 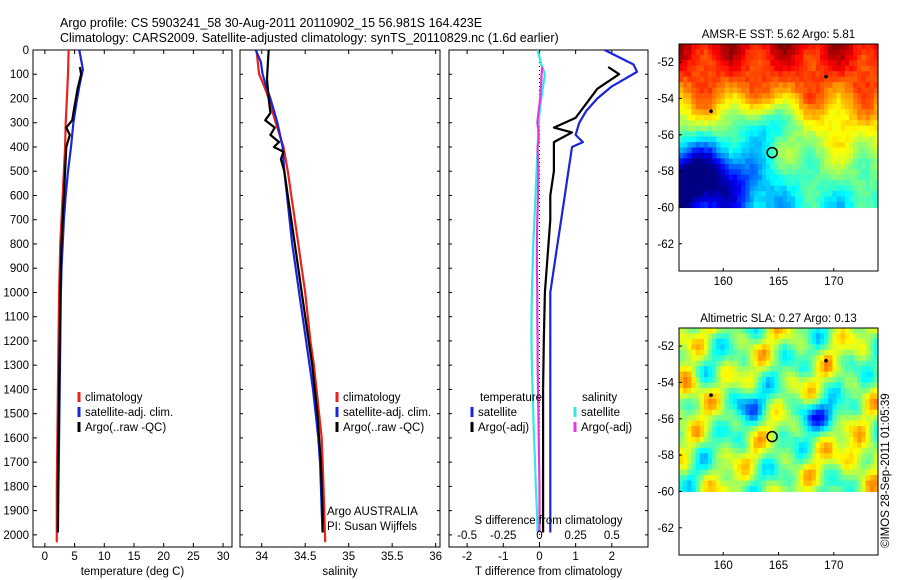 I want to click on x-tick-label: 20, so click(x=163, y=557).